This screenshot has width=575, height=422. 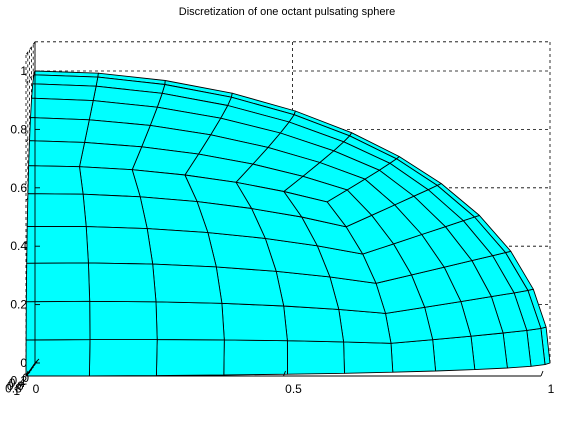 I want to click on x-tick-label: 0.8, so click(x=13, y=388).